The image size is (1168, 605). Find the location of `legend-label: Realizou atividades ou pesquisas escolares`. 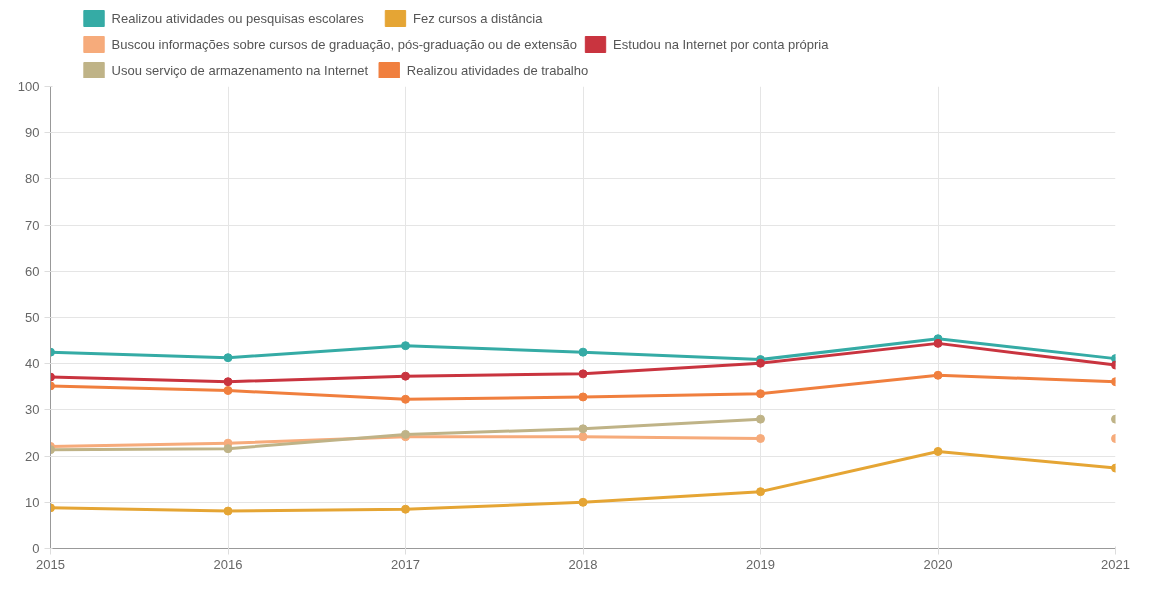

legend-label: Realizou atividades ou pesquisas escolares is located at coordinates (238, 18).